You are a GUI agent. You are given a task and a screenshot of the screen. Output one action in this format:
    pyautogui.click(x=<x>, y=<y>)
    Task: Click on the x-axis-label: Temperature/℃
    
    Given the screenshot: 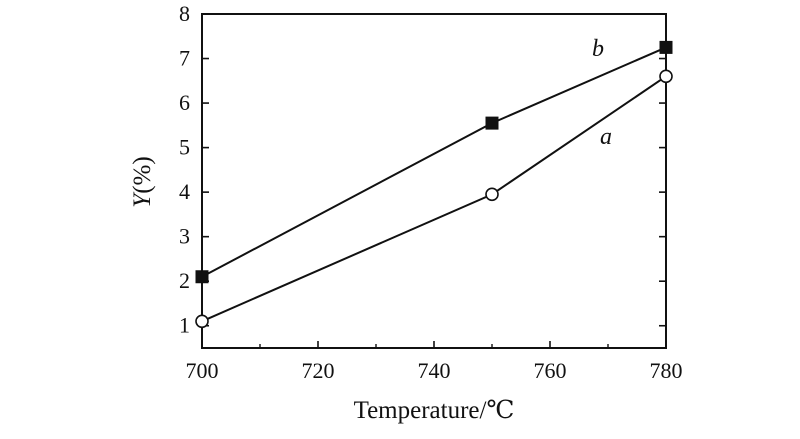 What is the action you would take?
    pyautogui.click(x=434, y=410)
    